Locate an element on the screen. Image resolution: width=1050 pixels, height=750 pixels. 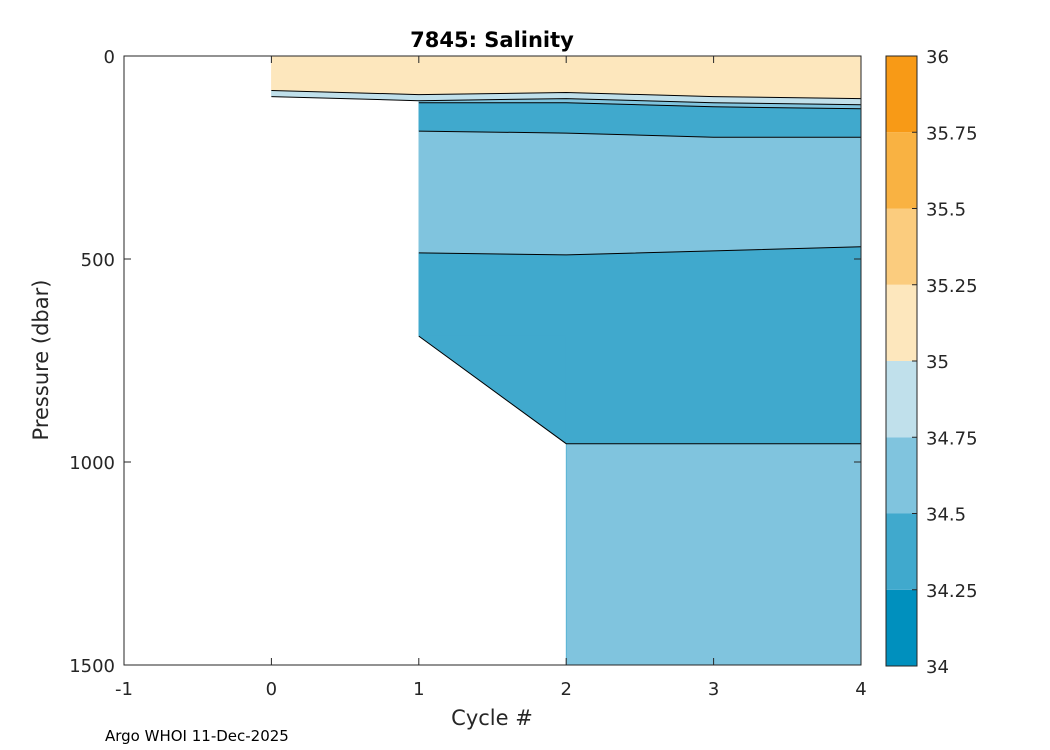
colorbar-tick-label: 35.75 is located at coordinates (952, 133).